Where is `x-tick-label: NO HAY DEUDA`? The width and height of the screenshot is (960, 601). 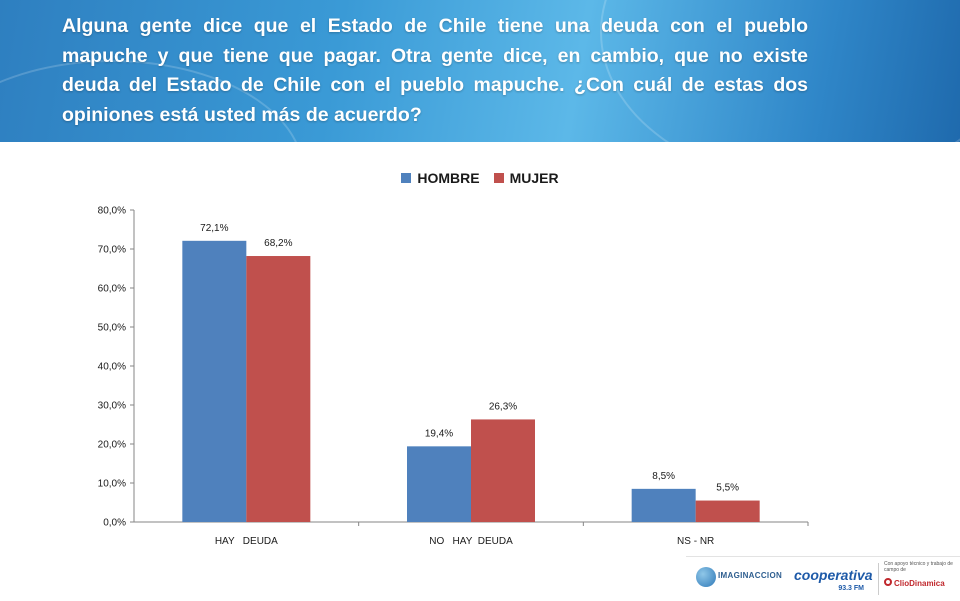
x-tick-label: NO HAY DEUDA is located at coordinates (471, 541).